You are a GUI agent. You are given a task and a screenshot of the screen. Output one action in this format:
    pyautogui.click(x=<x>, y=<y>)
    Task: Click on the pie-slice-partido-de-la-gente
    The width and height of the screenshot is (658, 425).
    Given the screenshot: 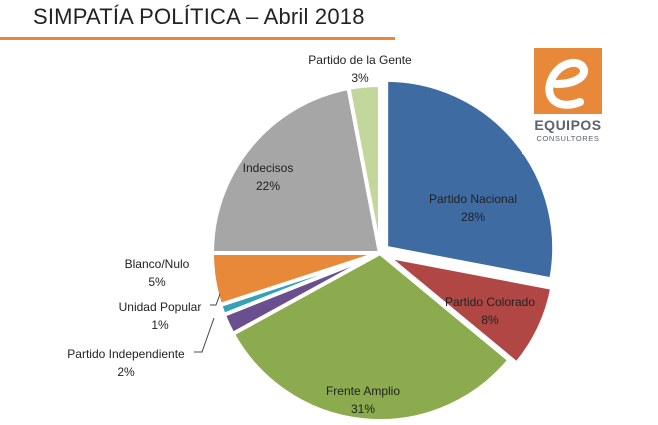 What is the action you would take?
    pyautogui.click(x=364, y=169)
    